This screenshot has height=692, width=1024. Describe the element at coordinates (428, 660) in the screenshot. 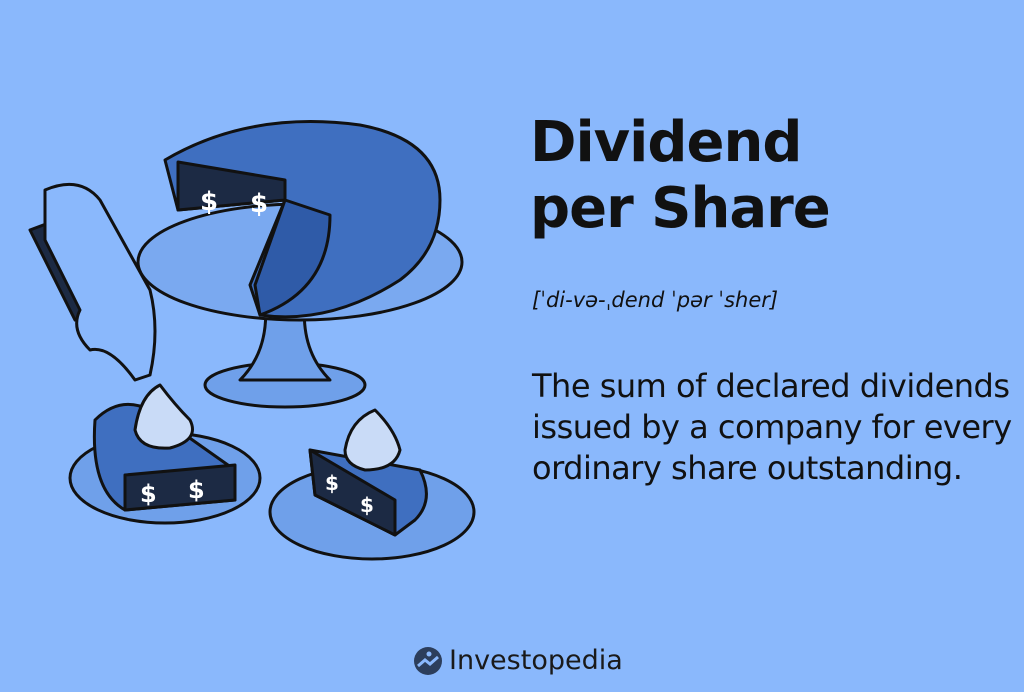

I see `investopedia-logo-icon` at that location.